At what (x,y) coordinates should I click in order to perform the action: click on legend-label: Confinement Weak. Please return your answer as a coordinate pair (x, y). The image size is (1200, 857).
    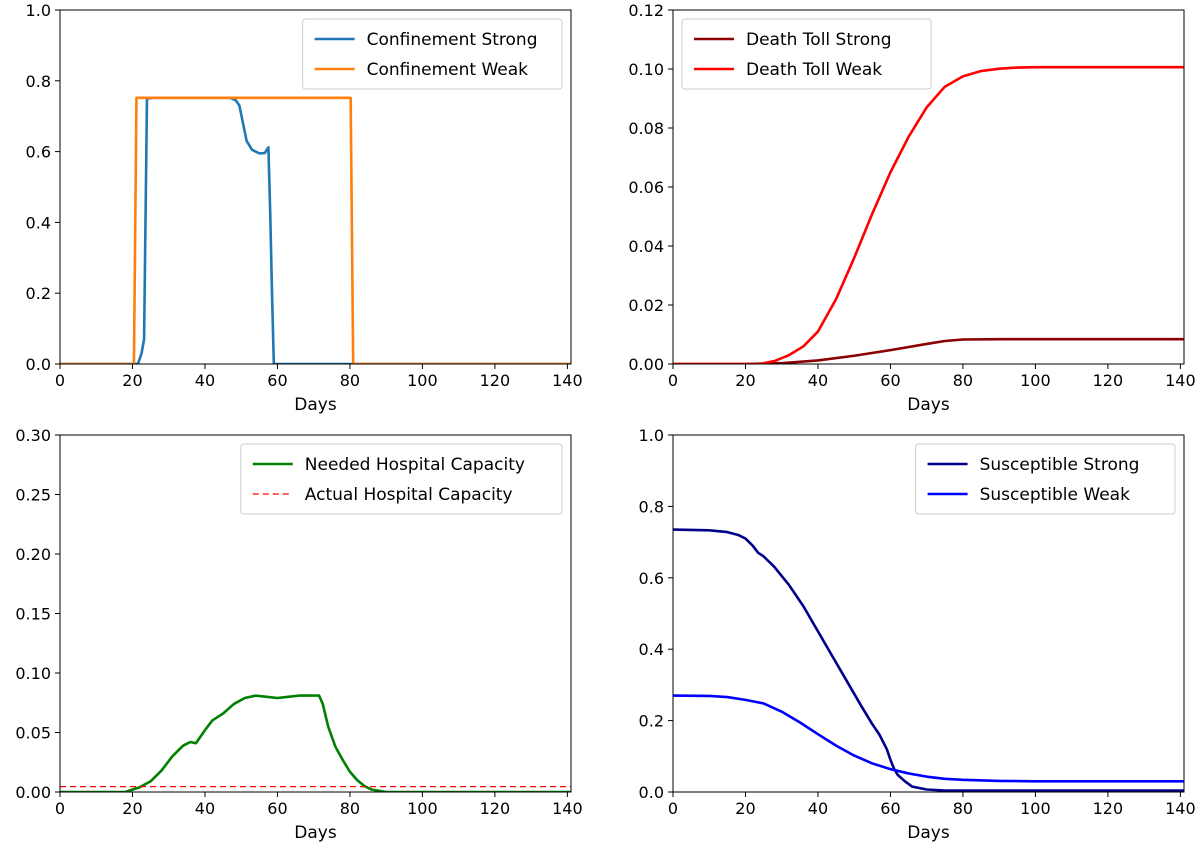
    Looking at the image, I should click on (448, 70).